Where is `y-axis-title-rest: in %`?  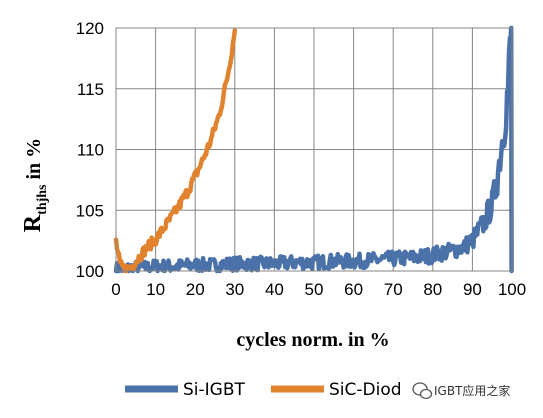
y-axis-title-rest: in % is located at coordinates (34, 161).